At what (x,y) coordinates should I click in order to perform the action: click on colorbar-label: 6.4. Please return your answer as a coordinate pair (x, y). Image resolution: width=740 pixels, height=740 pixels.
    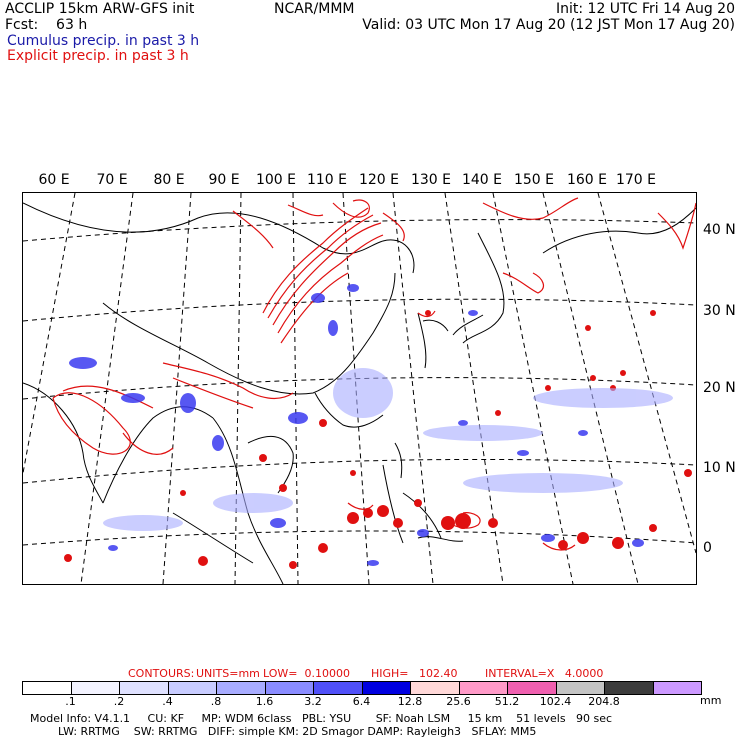
    Looking at the image, I should click on (361, 701).